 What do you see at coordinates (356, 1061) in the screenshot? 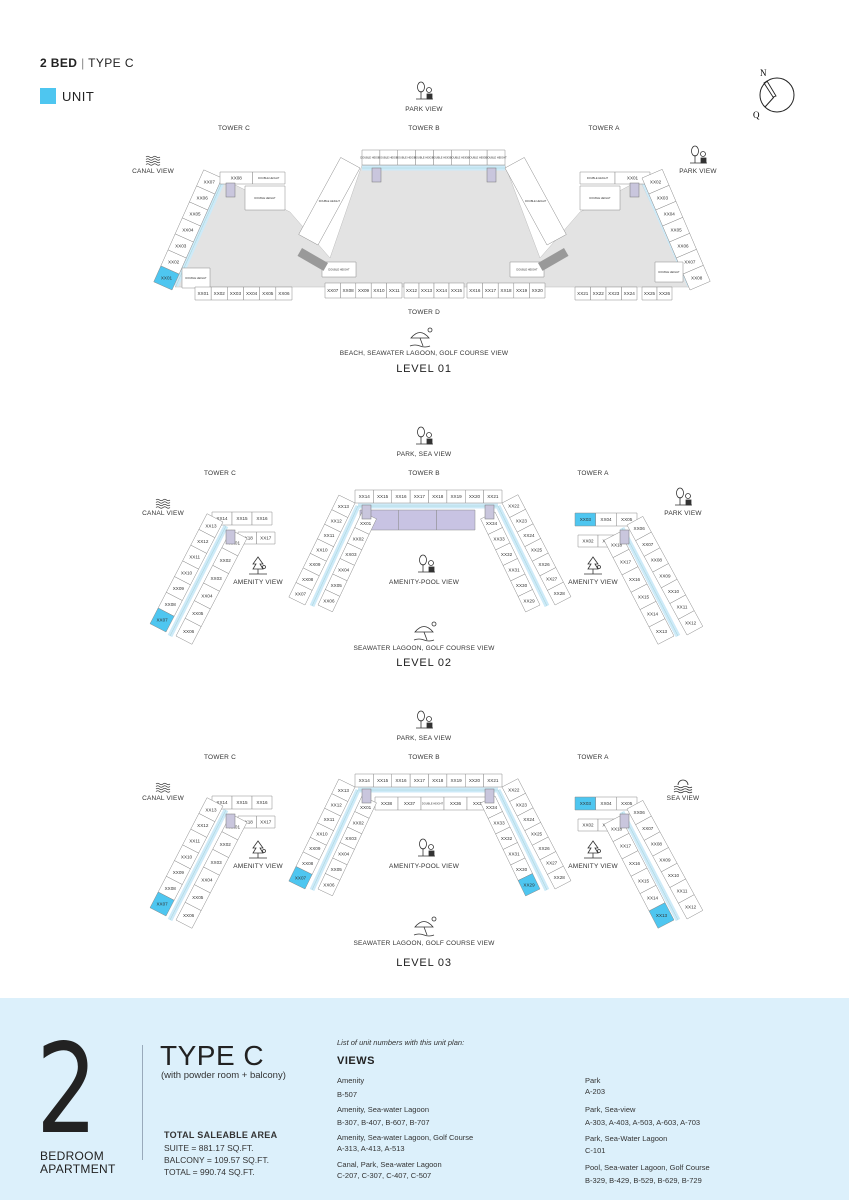
I see `views-heading: VIEWS` at bounding box center [356, 1061].